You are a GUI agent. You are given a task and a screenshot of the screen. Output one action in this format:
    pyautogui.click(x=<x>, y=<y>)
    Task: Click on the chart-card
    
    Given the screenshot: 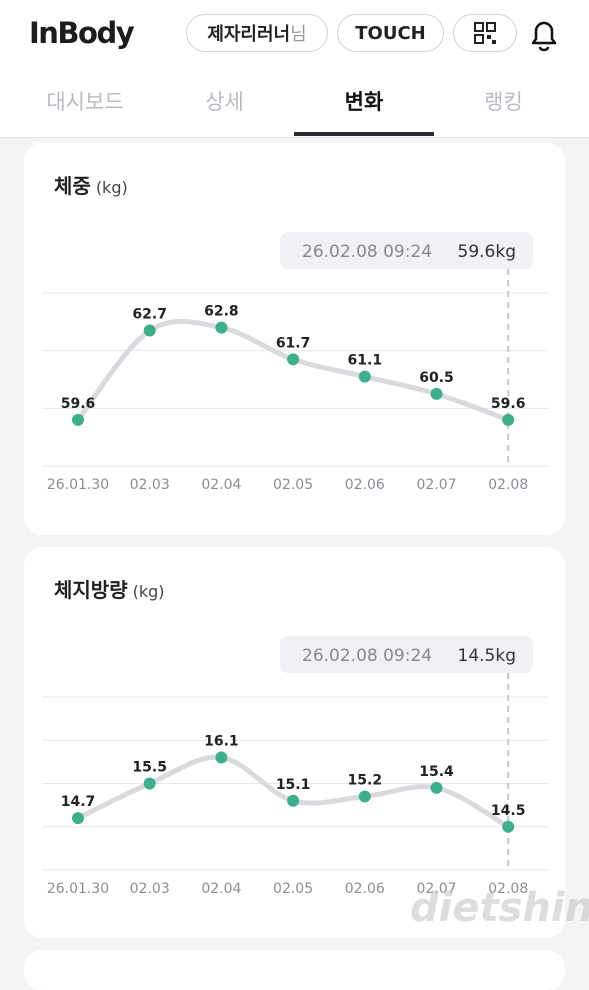 What is the action you would take?
    pyautogui.click(x=294, y=970)
    